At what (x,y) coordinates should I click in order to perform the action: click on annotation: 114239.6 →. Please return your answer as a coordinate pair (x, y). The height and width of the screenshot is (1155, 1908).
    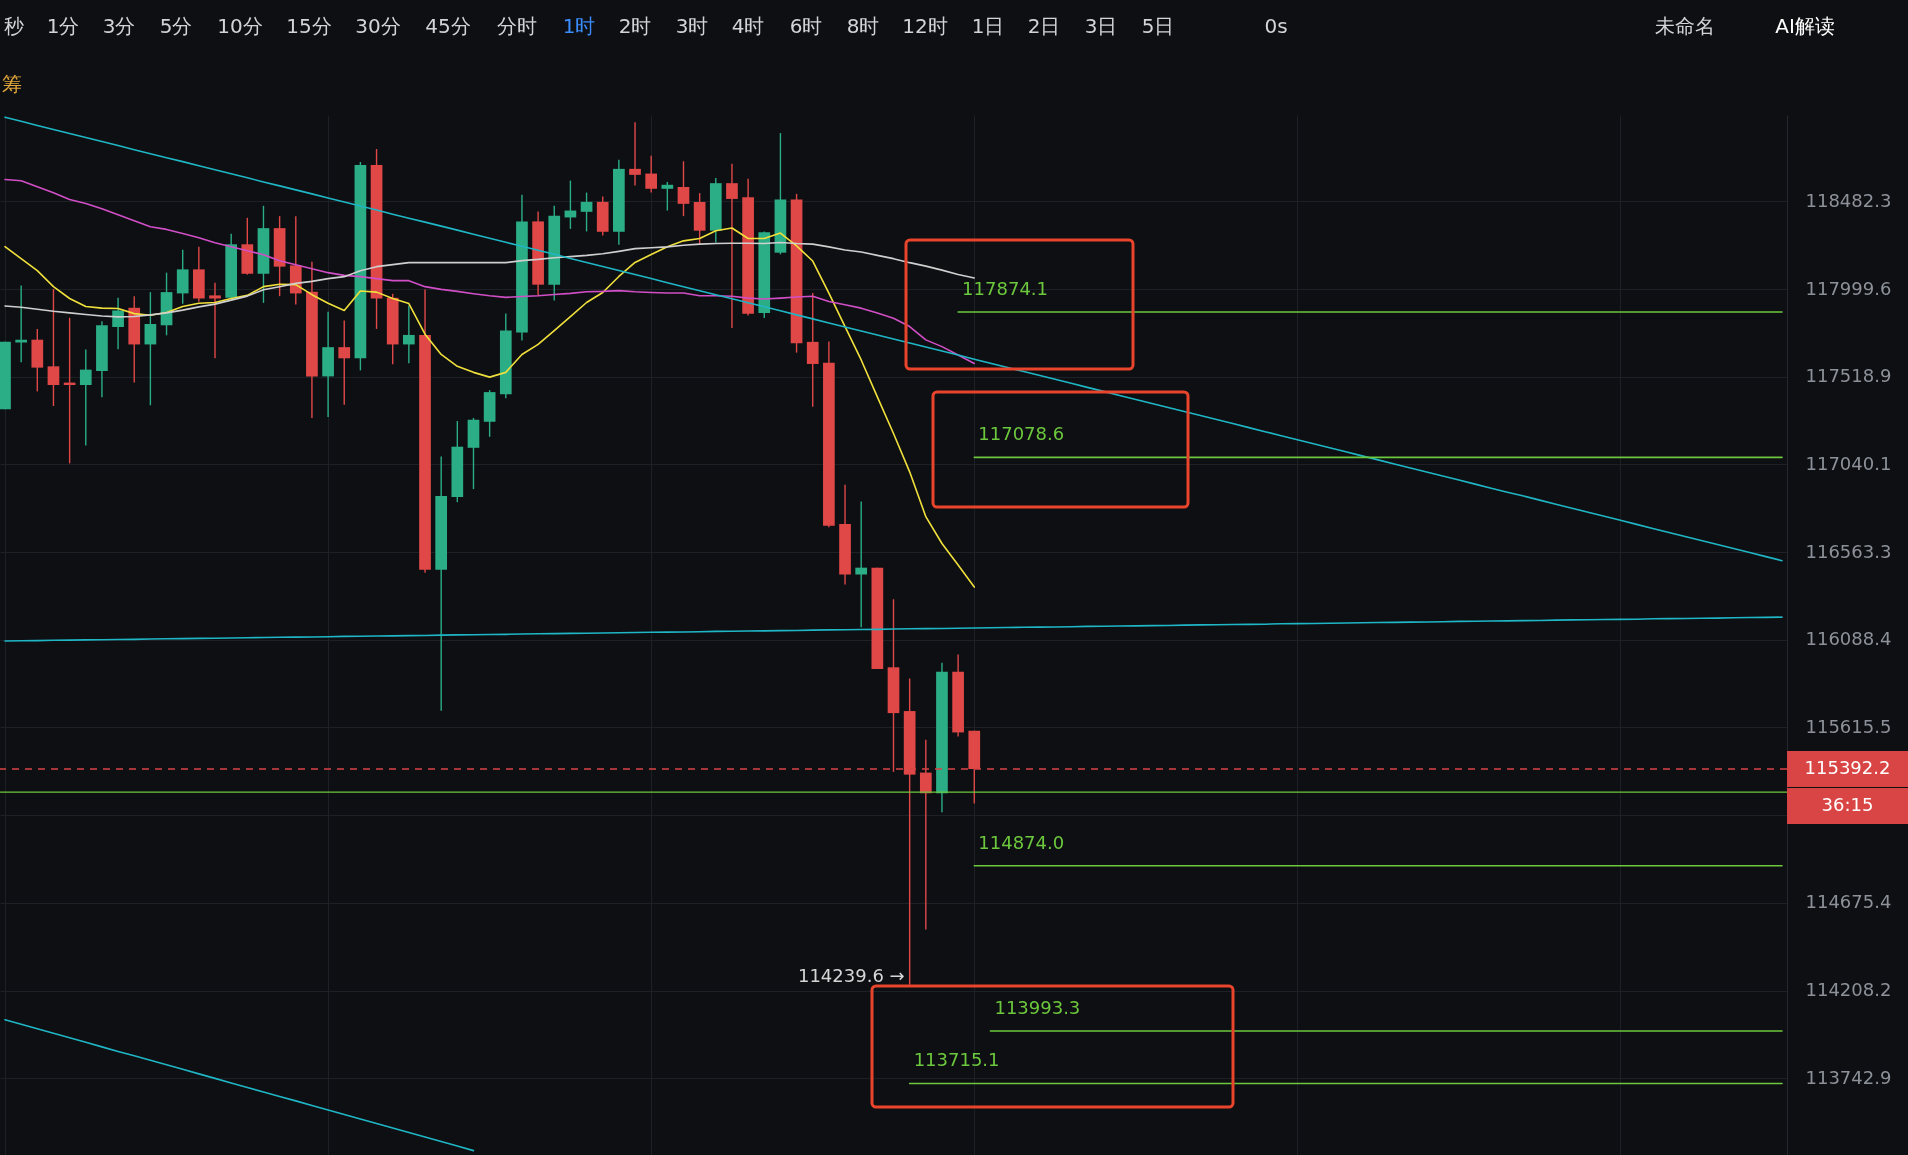
    Looking at the image, I should click on (851, 975).